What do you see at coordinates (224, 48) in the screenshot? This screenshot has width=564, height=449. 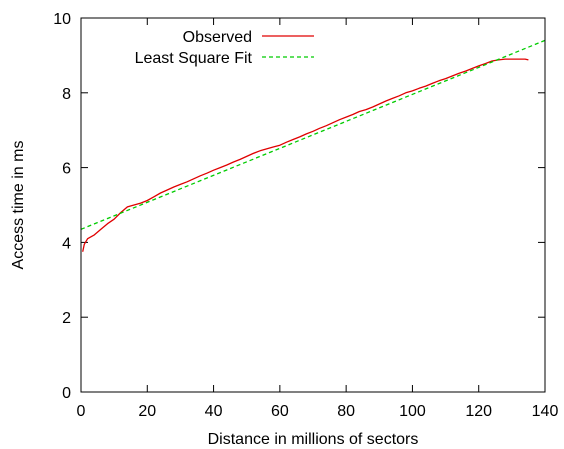 I see `legend: Observed Least Square Fit` at bounding box center [224, 48].